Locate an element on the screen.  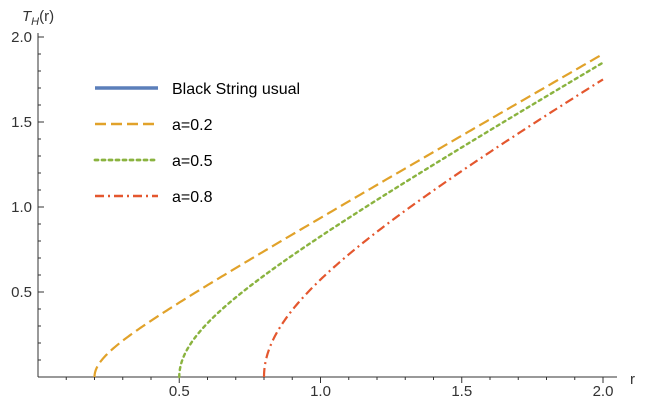
x-tick-label: 1.0 is located at coordinates (320, 391).